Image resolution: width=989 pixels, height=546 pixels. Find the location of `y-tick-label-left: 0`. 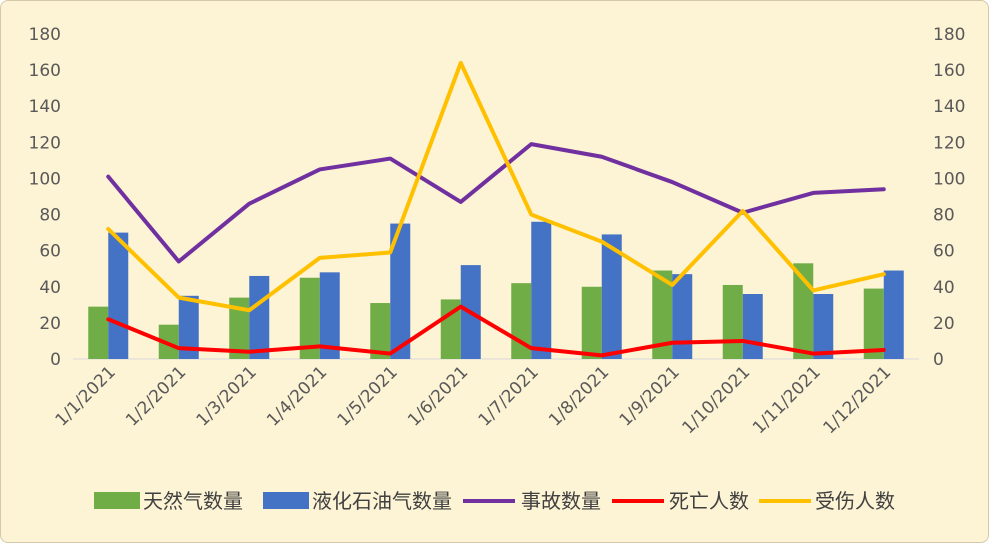

y-tick-label-left: 0 is located at coordinates (55, 360).